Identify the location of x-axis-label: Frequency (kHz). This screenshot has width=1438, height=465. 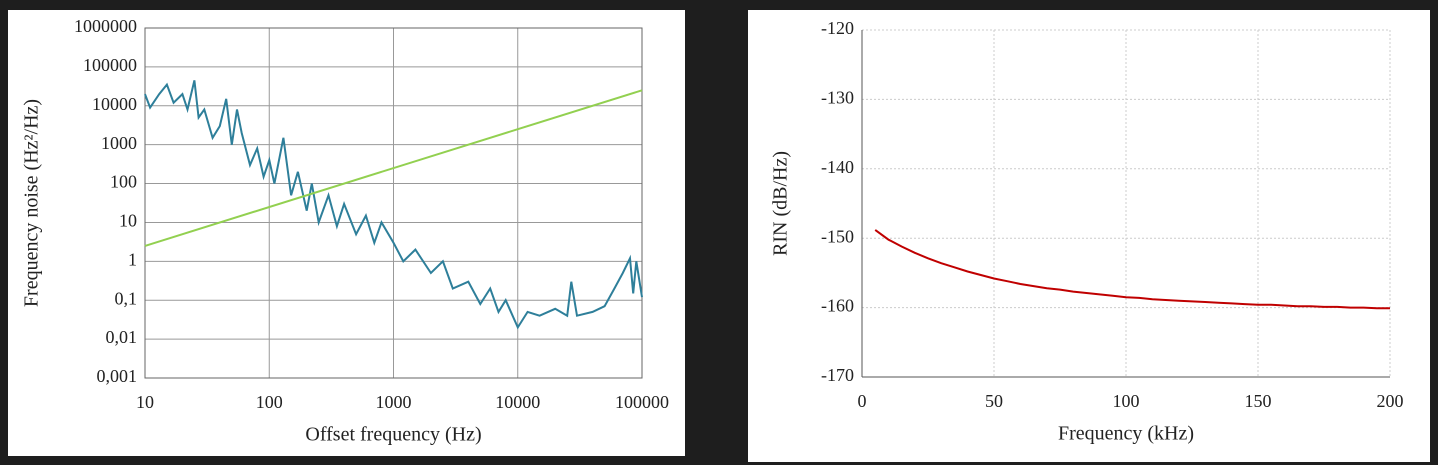
(1126, 434).